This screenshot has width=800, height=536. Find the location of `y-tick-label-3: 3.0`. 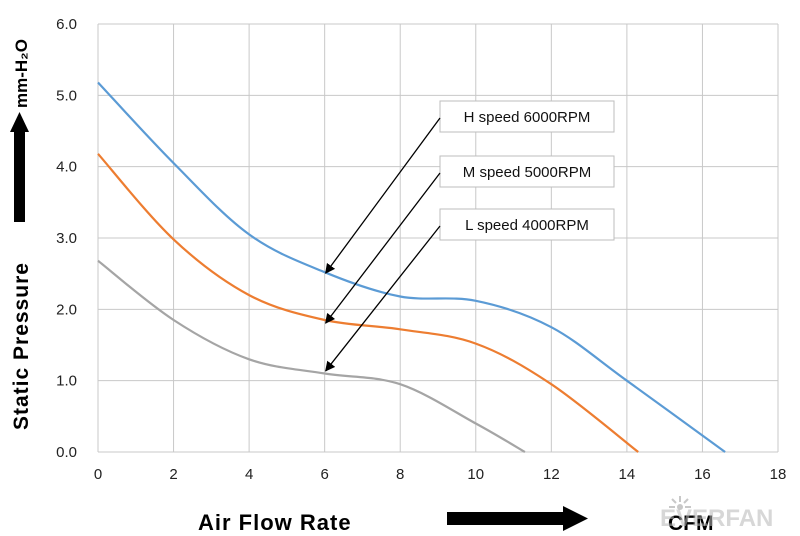

y-tick-label-3: 3.0 is located at coordinates (66, 238).